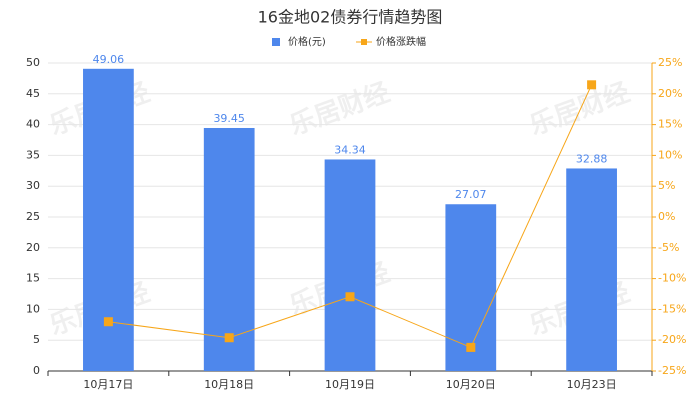 This screenshot has height=404, width=700. Describe the element at coordinates (592, 158) in the screenshot. I see `value-label: 32.88` at that location.